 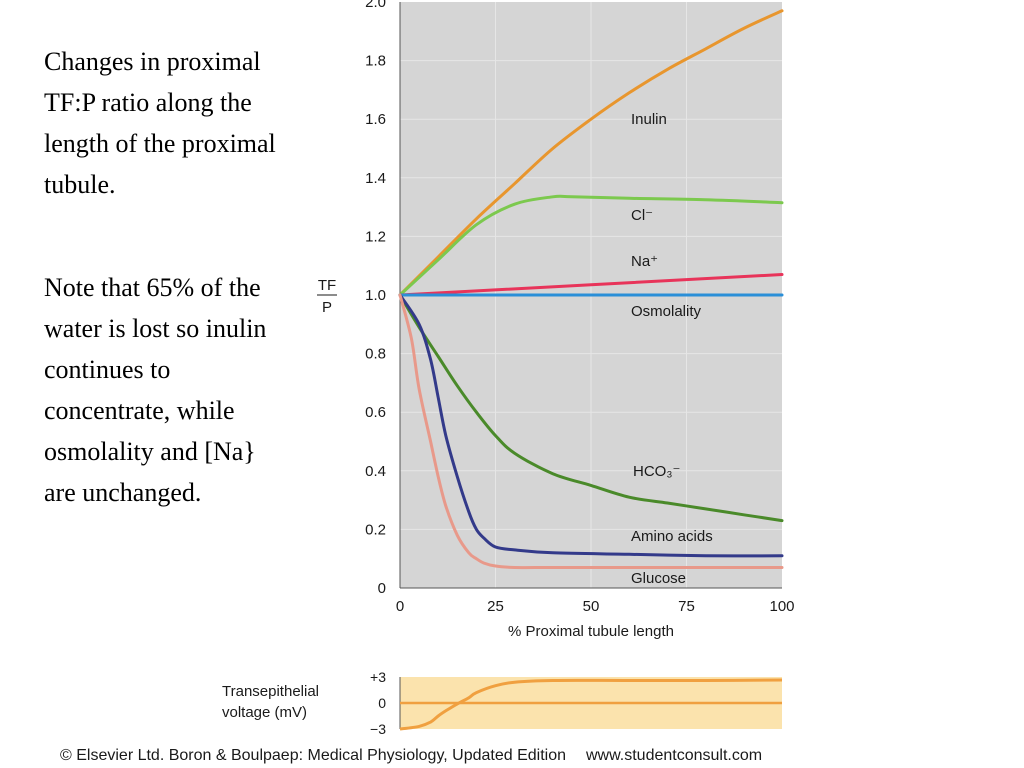 I want to click on y-axis-label-tf: TF, so click(x=327, y=285).